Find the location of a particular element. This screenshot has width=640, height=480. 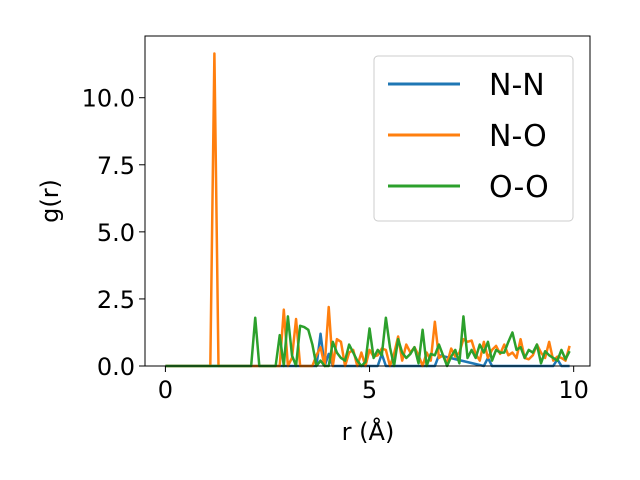

legend-label-o-o: O-O is located at coordinates (519, 187).